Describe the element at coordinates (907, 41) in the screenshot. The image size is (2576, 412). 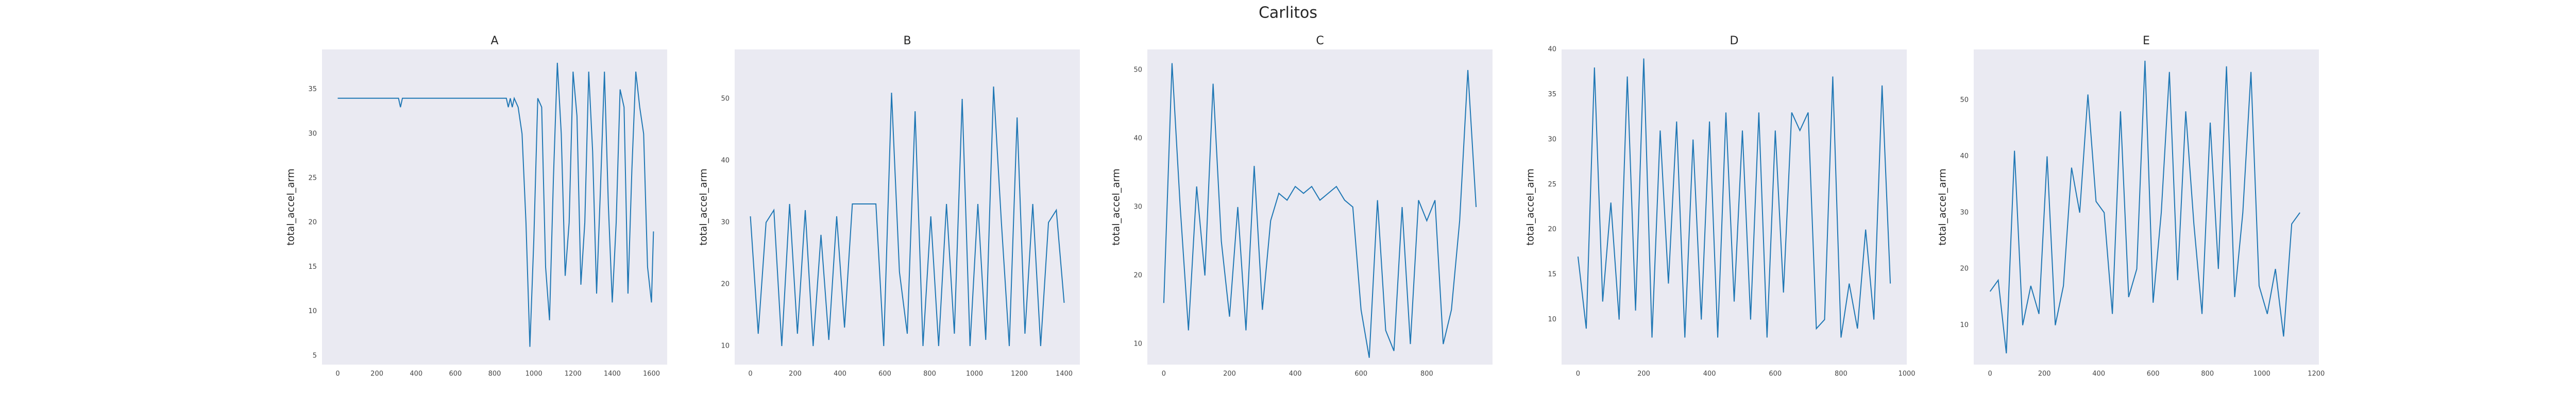
I see `subplot-title: B` at that location.